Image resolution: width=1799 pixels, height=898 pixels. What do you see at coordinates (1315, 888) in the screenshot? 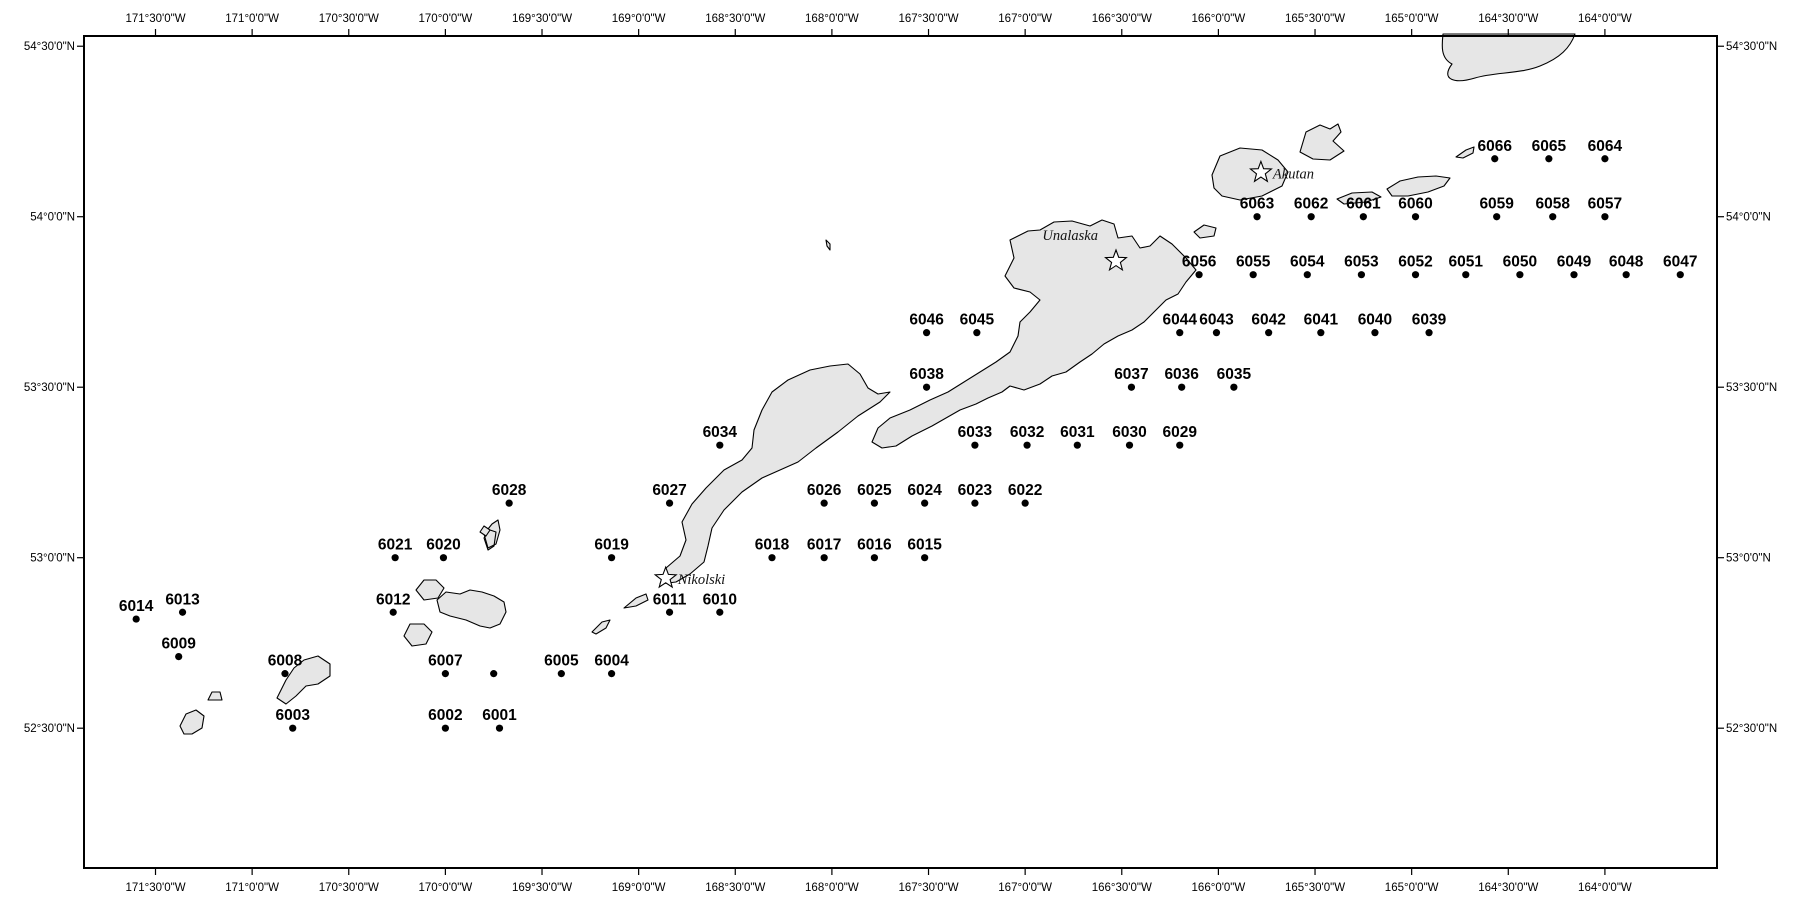
I see `lon-label-bottom: 165°30'0"W` at bounding box center [1315, 888].